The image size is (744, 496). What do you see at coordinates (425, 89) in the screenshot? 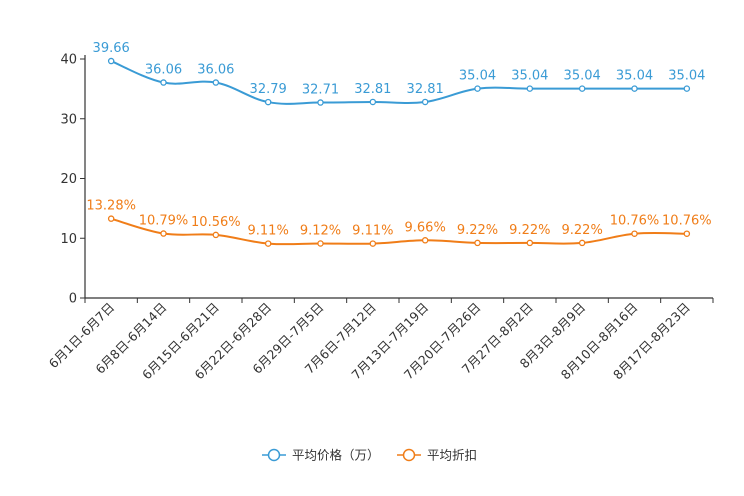
I see `data-label-0-6: 32.81` at bounding box center [425, 89].